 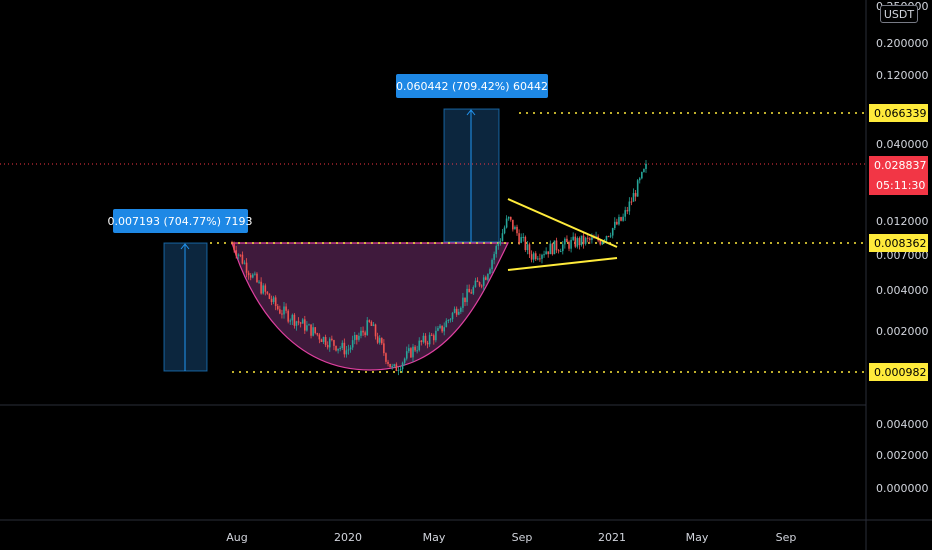 What do you see at coordinates (898, 372) in the screenshot?
I see `support-price-label: 0.000982` at bounding box center [898, 372].